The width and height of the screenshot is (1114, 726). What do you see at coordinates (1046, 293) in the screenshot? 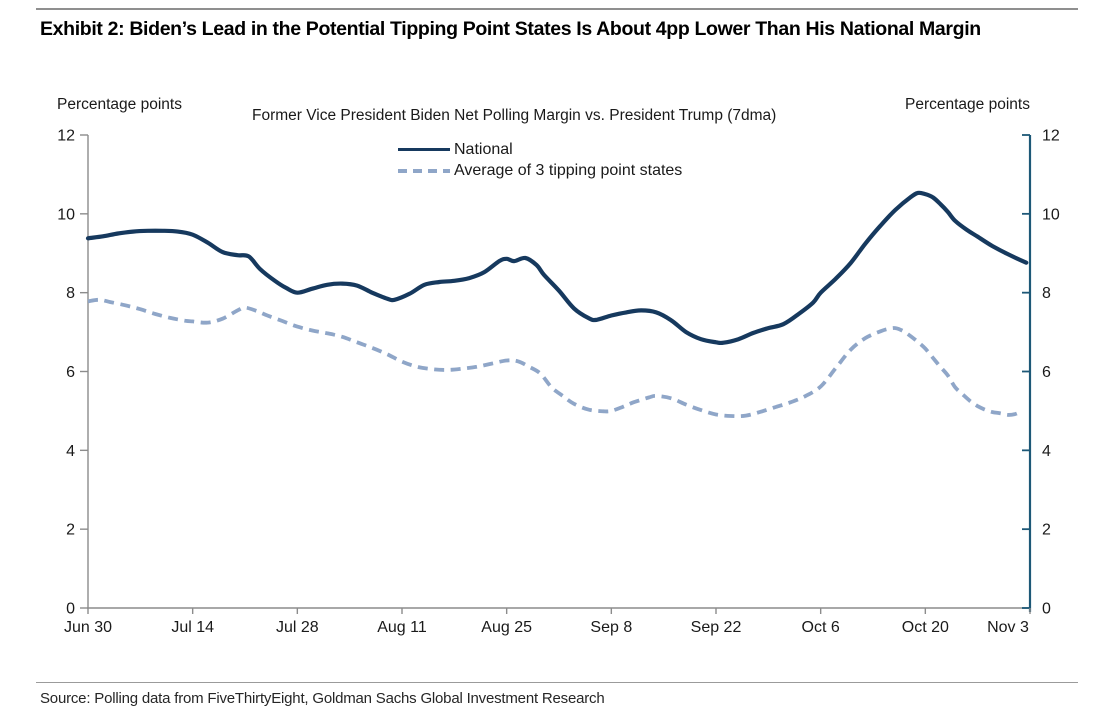
I see `y-tick-label-right: 8` at bounding box center [1046, 293].